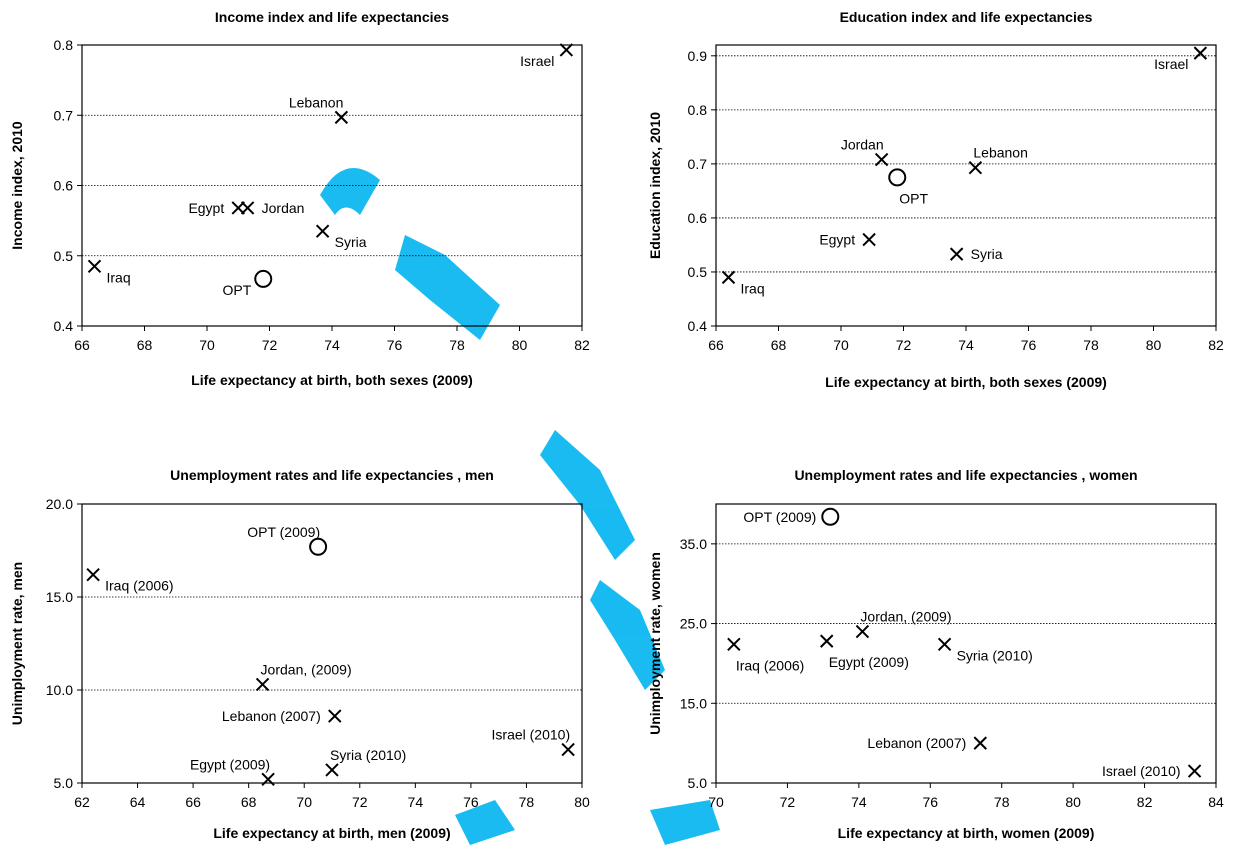  Describe the element at coordinates (1171, 64) in the screenshot. I see `data-label: Israel` at that location.